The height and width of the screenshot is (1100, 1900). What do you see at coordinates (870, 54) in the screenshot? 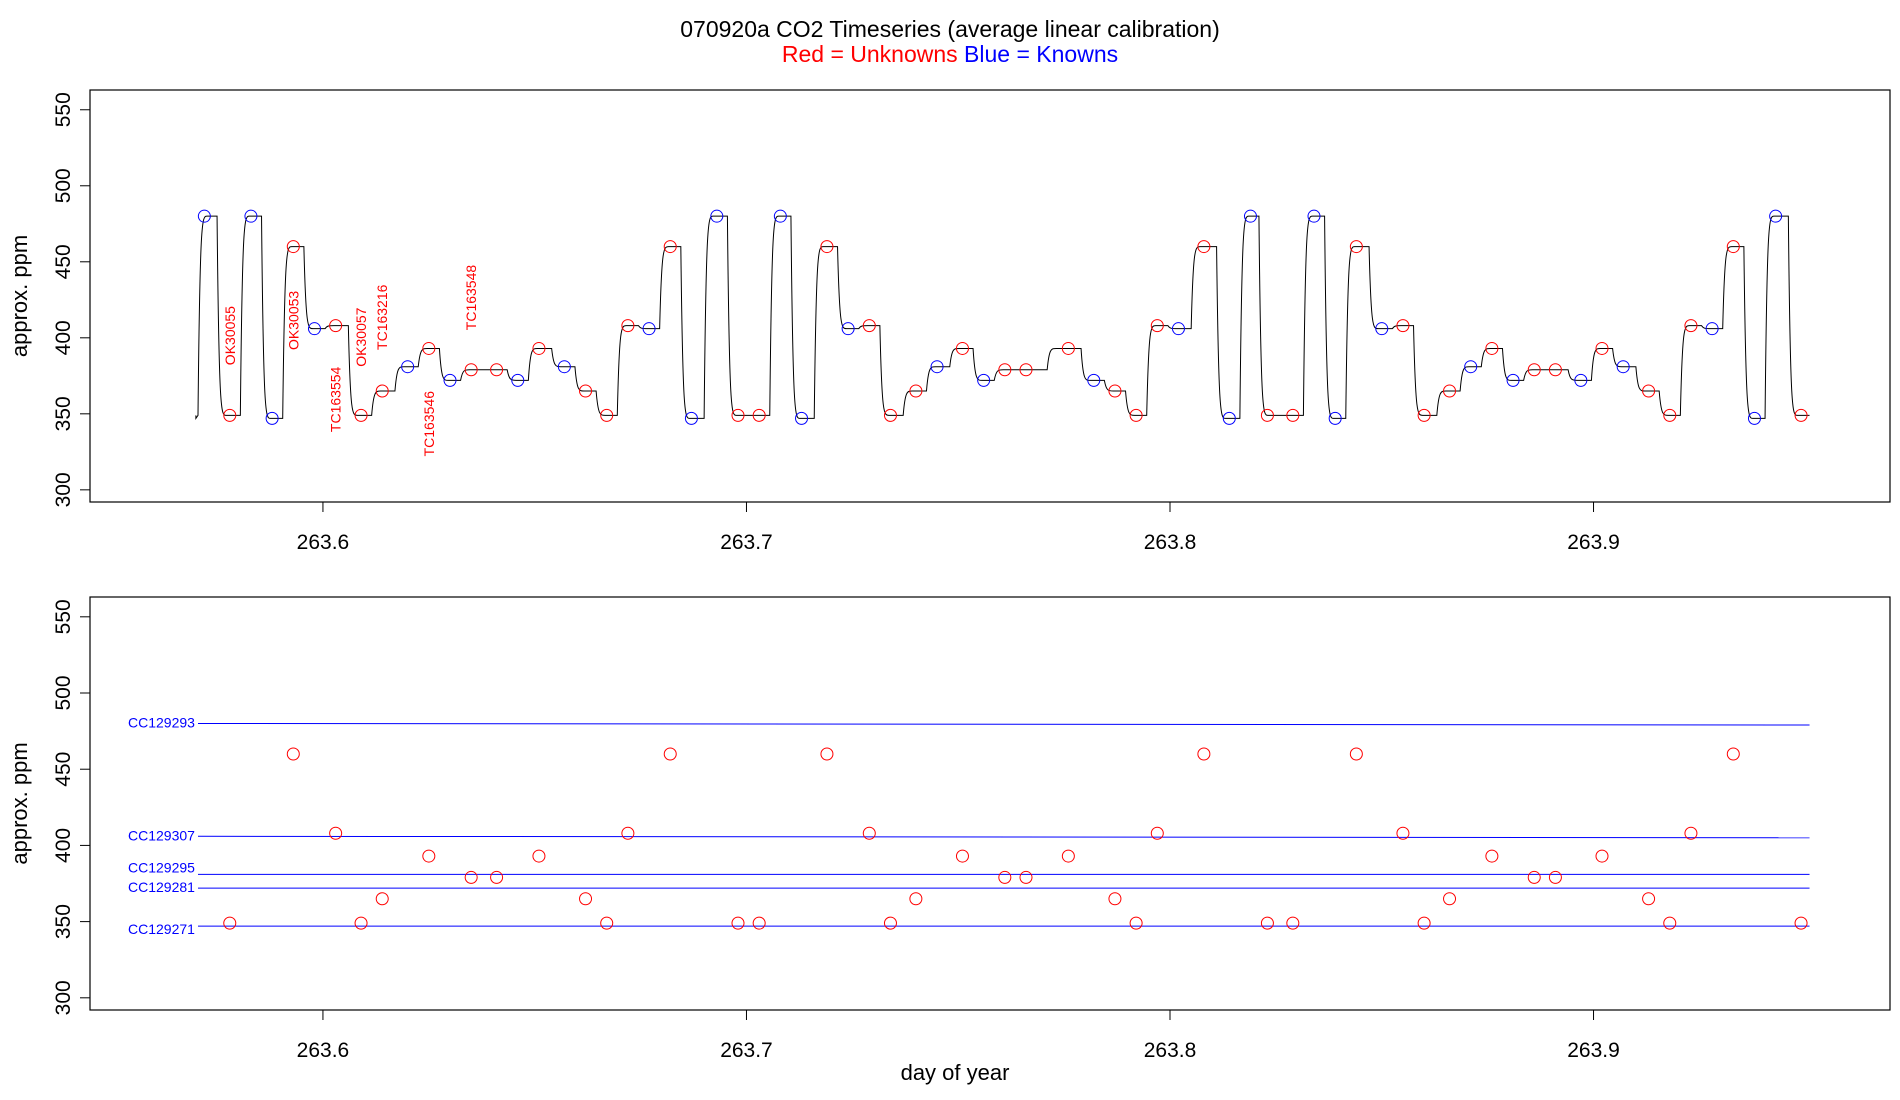
I see `subtitle-unknowns: Red = Unknowns` at bounding box center [870, 54].